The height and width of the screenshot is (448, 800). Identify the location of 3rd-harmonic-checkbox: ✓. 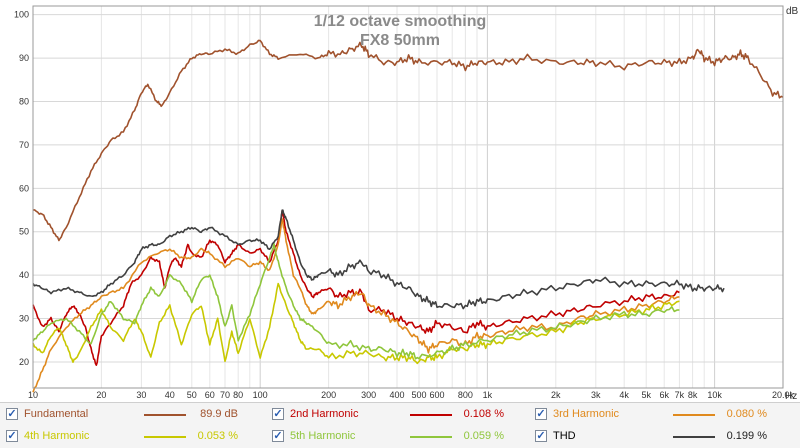
(541, 414).